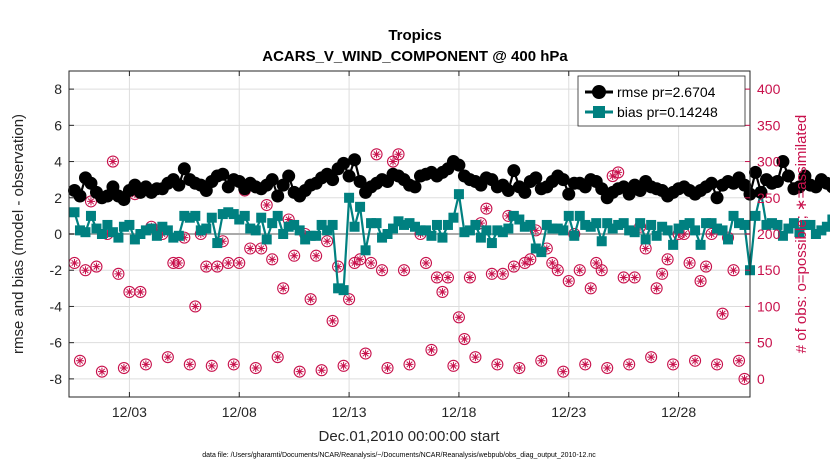 The image size is (830, 470). I want to click on y2-tick-label: 0, so click(761, 379).